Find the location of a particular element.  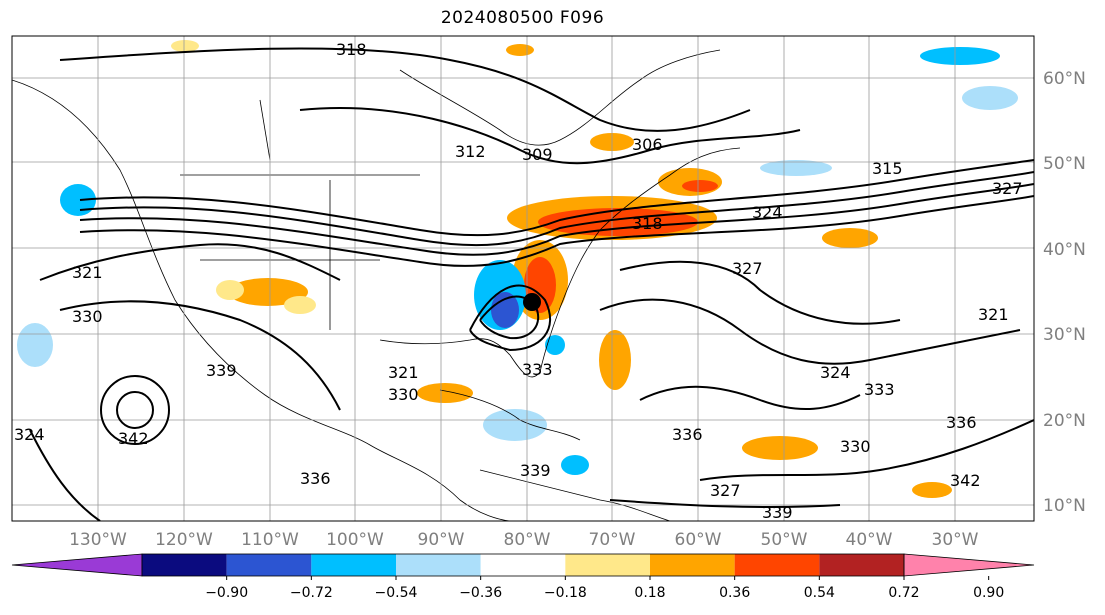

colorbar-tick-label: −0.72 is located at coordinates (311, 593).